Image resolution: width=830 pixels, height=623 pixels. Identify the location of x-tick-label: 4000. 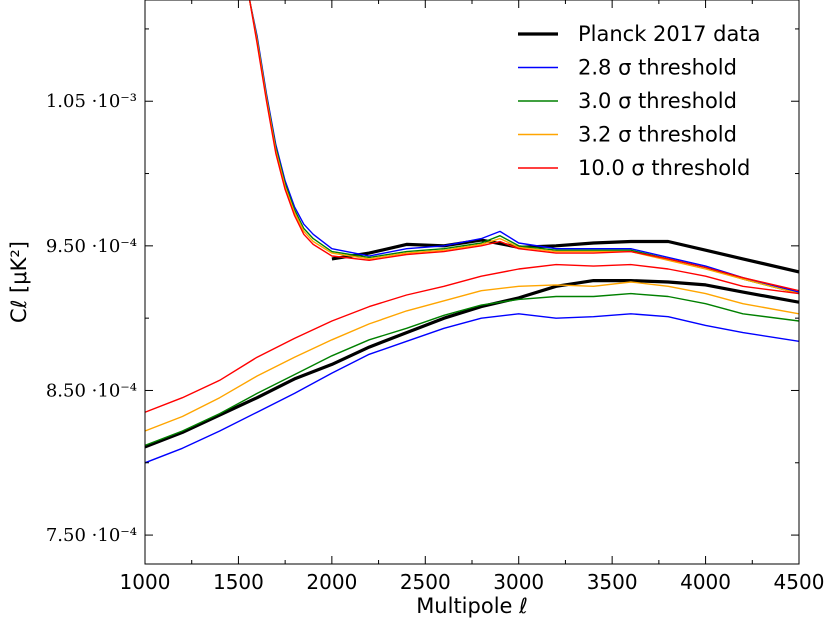
(705, 582).